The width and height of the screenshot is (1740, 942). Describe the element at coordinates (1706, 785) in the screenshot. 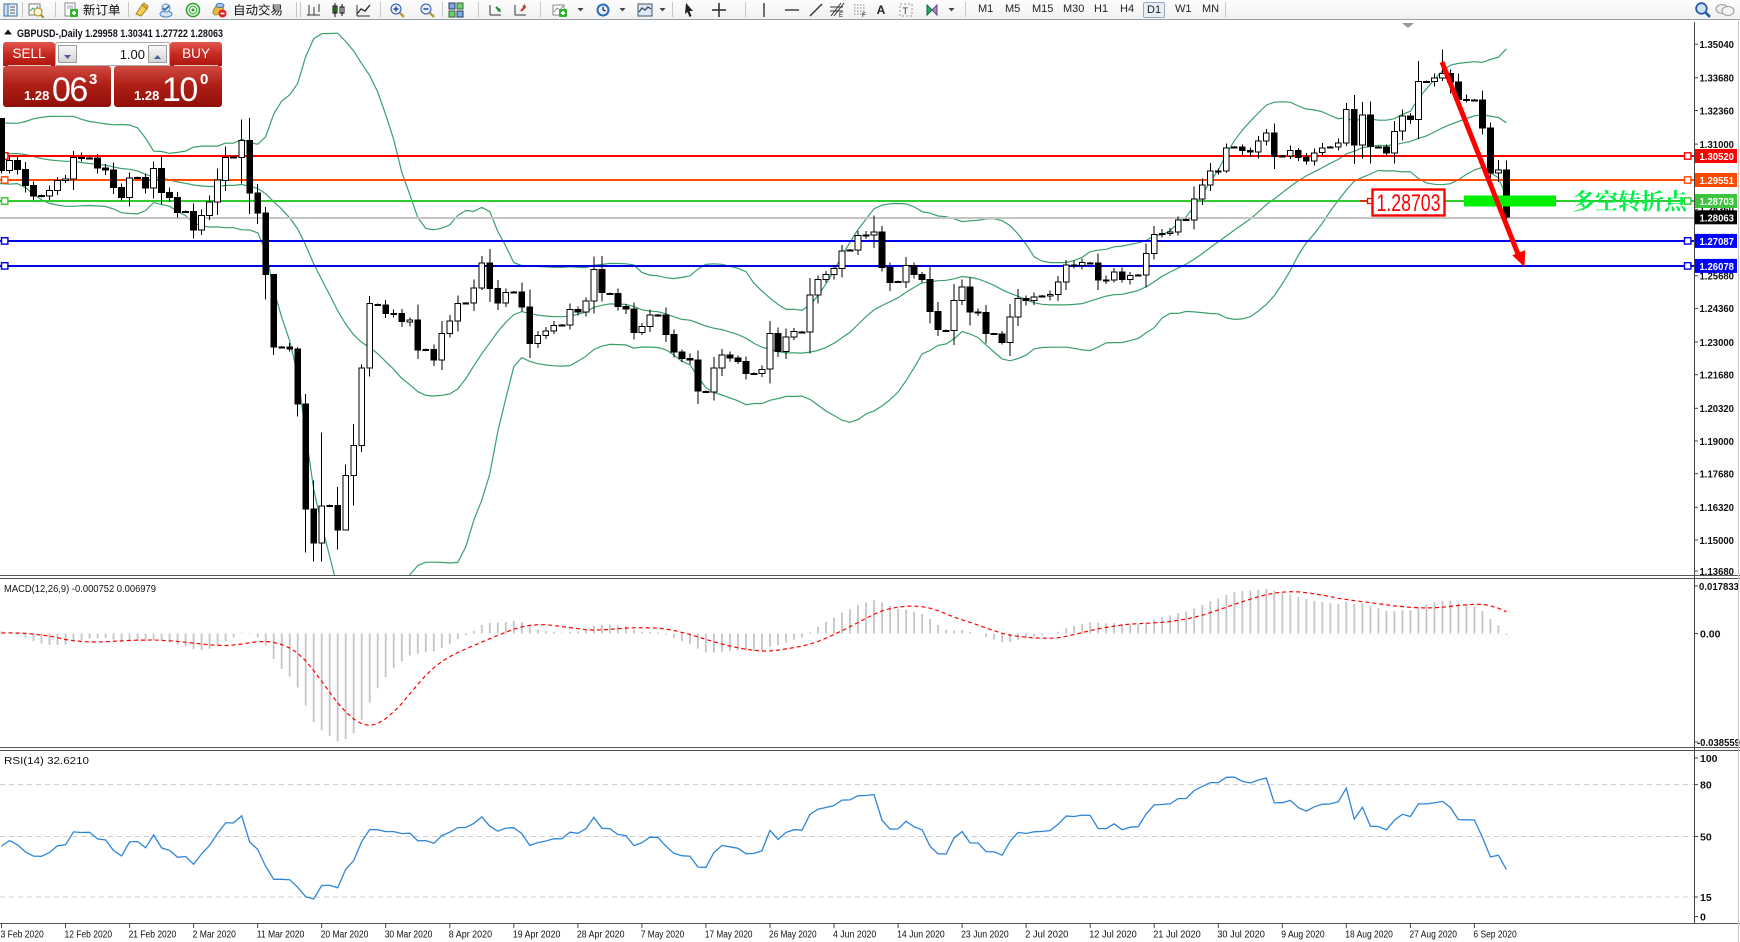

I see `svg-text: 80` at that location.